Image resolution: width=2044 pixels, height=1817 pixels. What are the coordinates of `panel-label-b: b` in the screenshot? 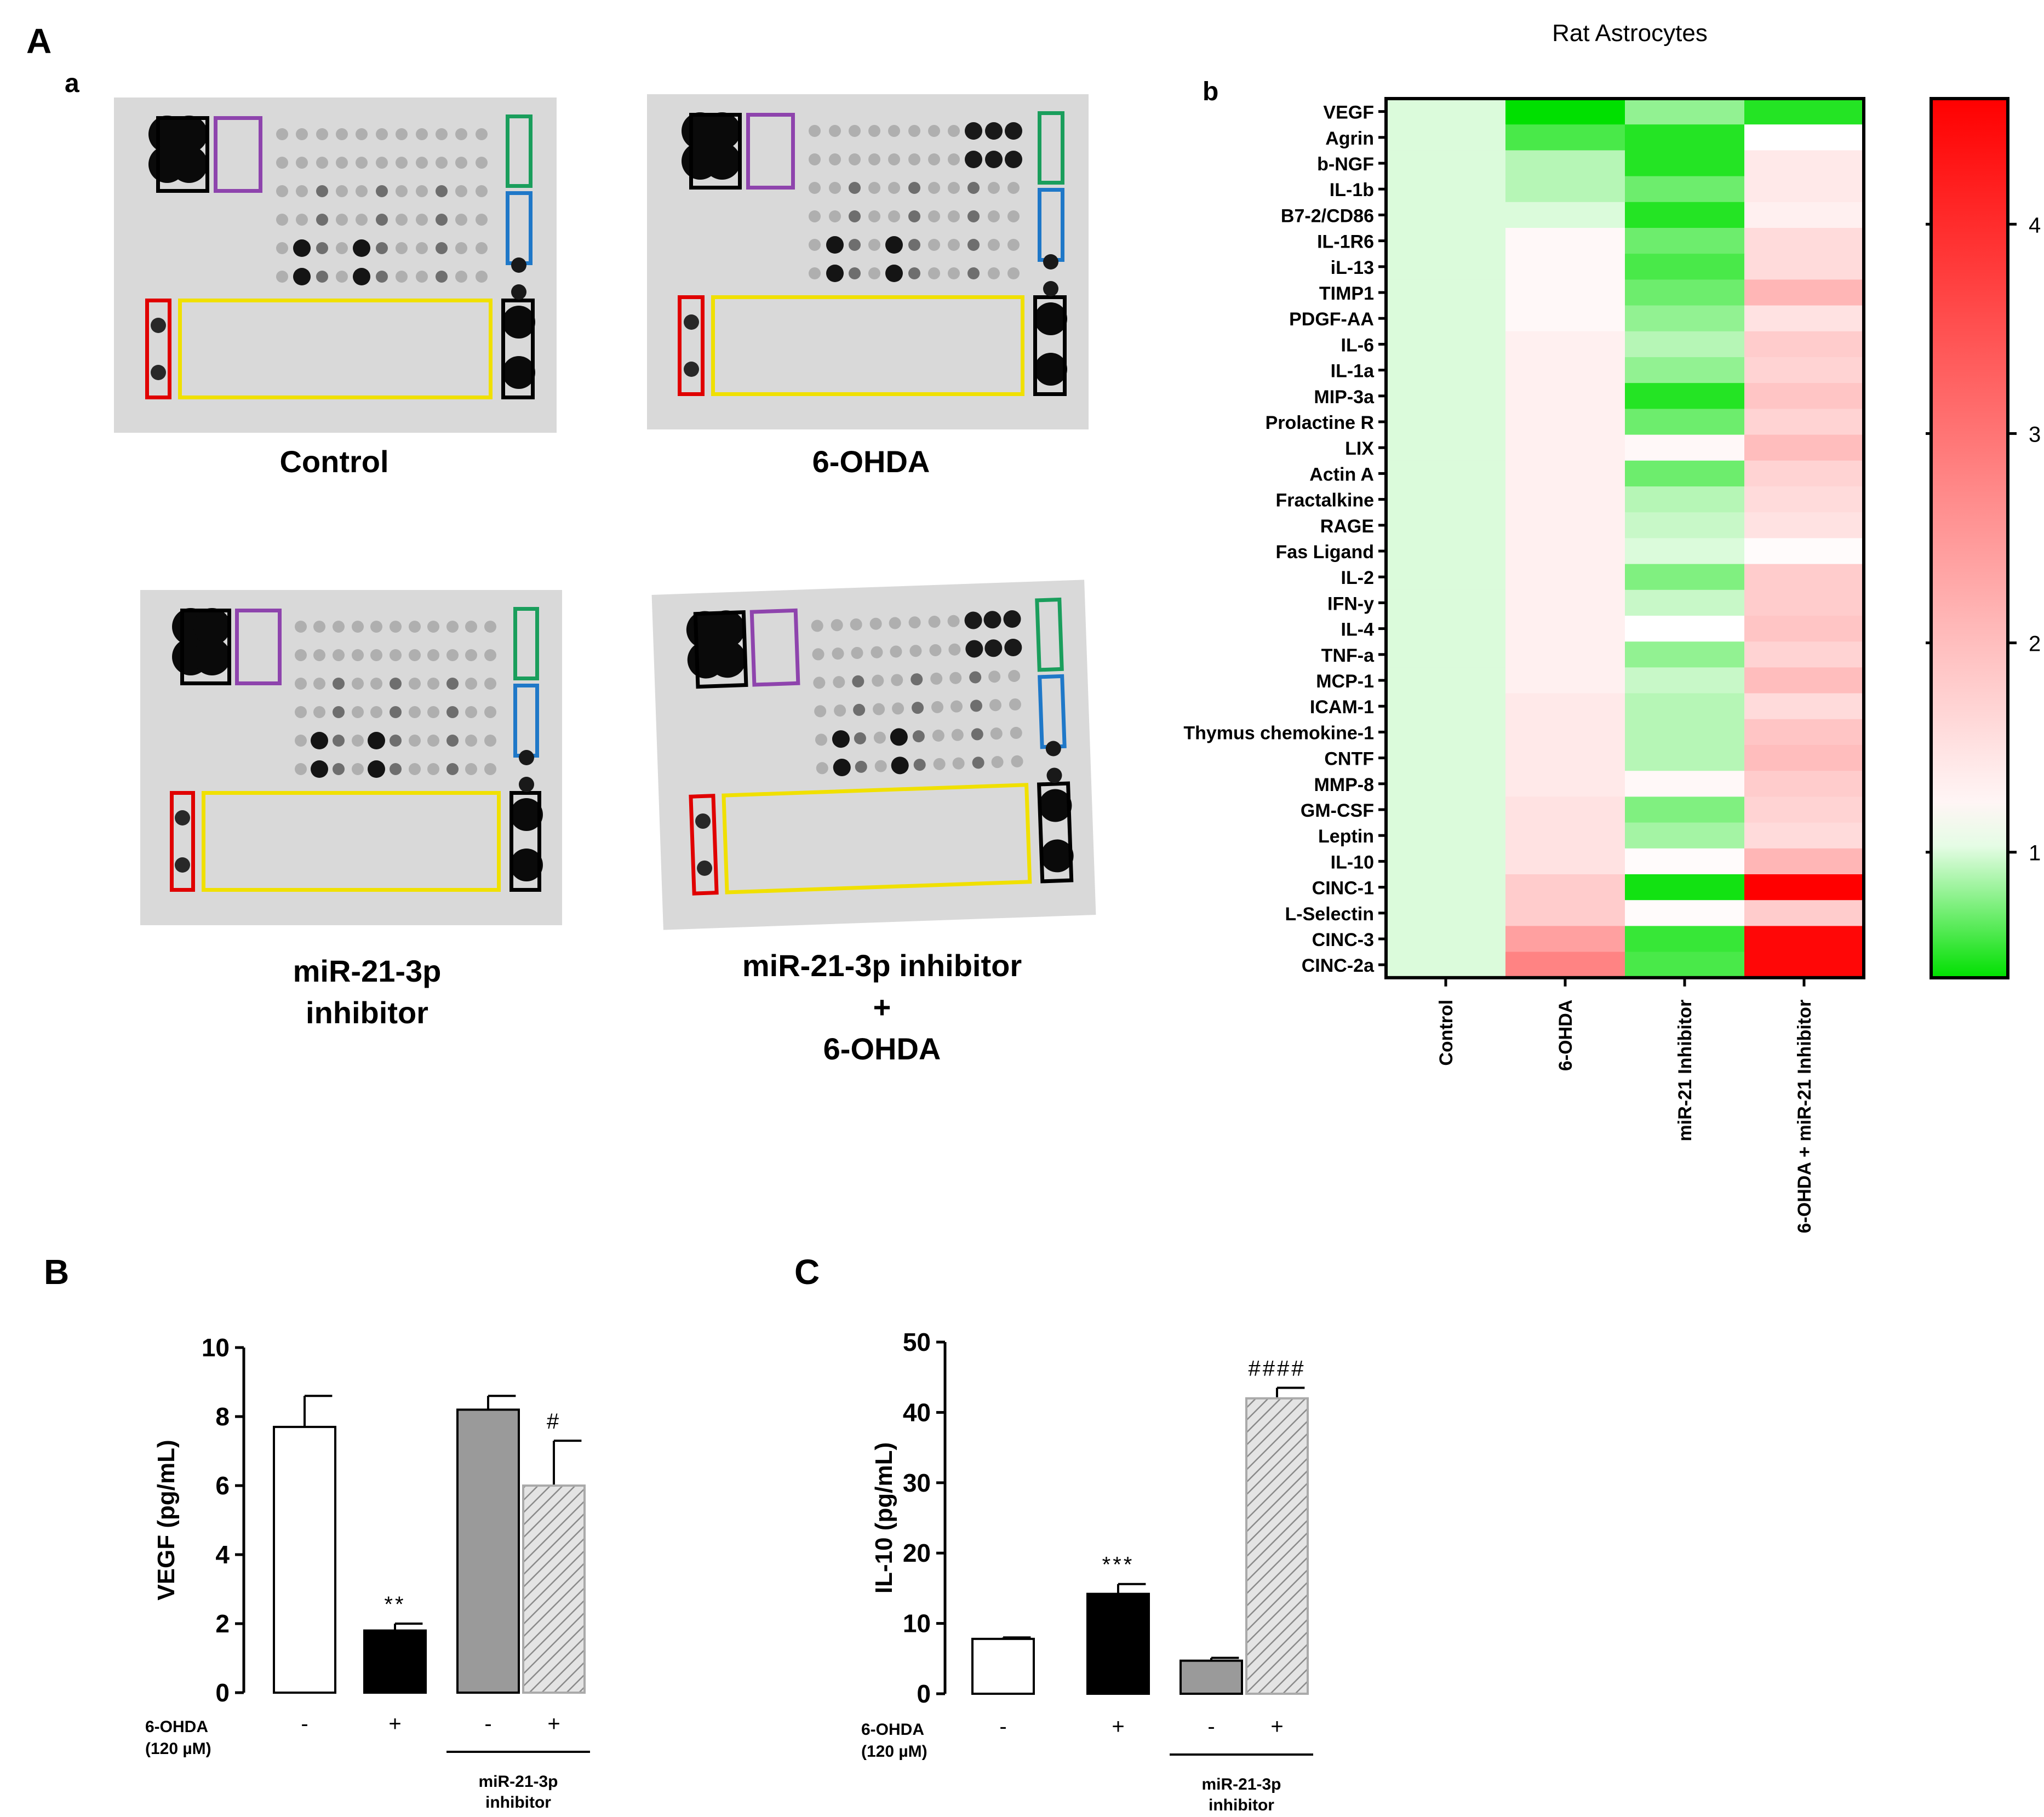 It's located at (1211, 91).